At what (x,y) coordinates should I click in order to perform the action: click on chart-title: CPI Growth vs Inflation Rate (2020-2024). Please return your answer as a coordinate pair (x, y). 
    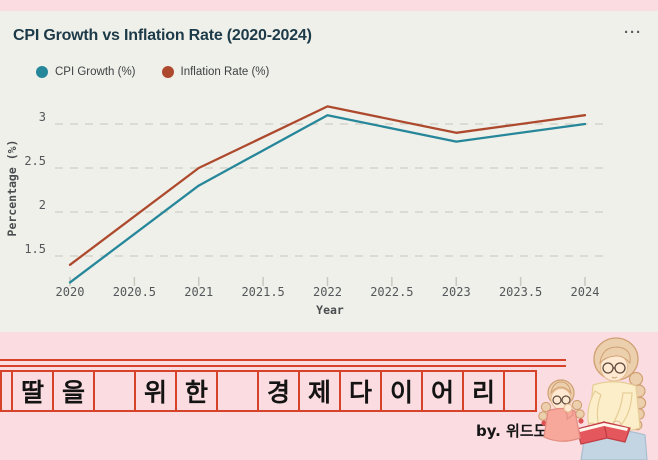
    Looking at the image, I should click on (162, 35).